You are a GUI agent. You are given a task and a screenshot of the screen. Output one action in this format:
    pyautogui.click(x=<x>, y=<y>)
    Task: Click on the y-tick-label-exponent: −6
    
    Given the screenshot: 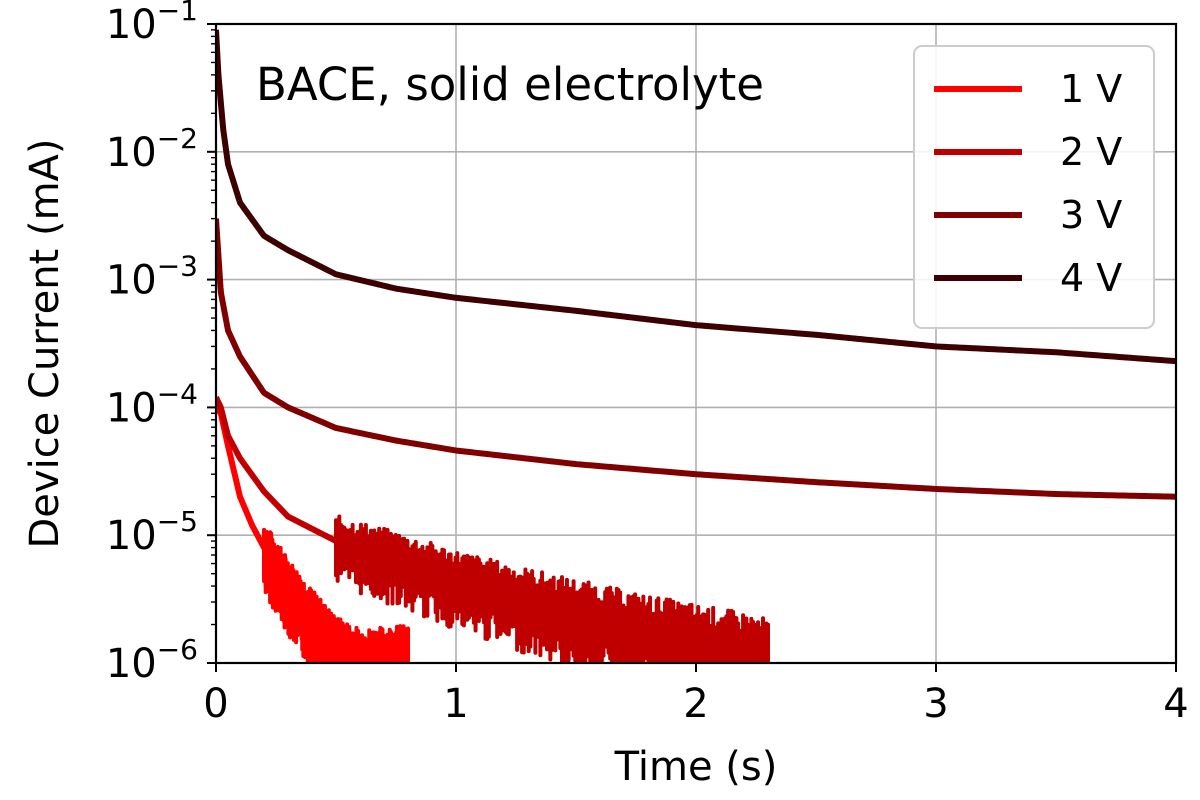 What is the action you would take?
    pyautogui.click(x=177, y=649)
    